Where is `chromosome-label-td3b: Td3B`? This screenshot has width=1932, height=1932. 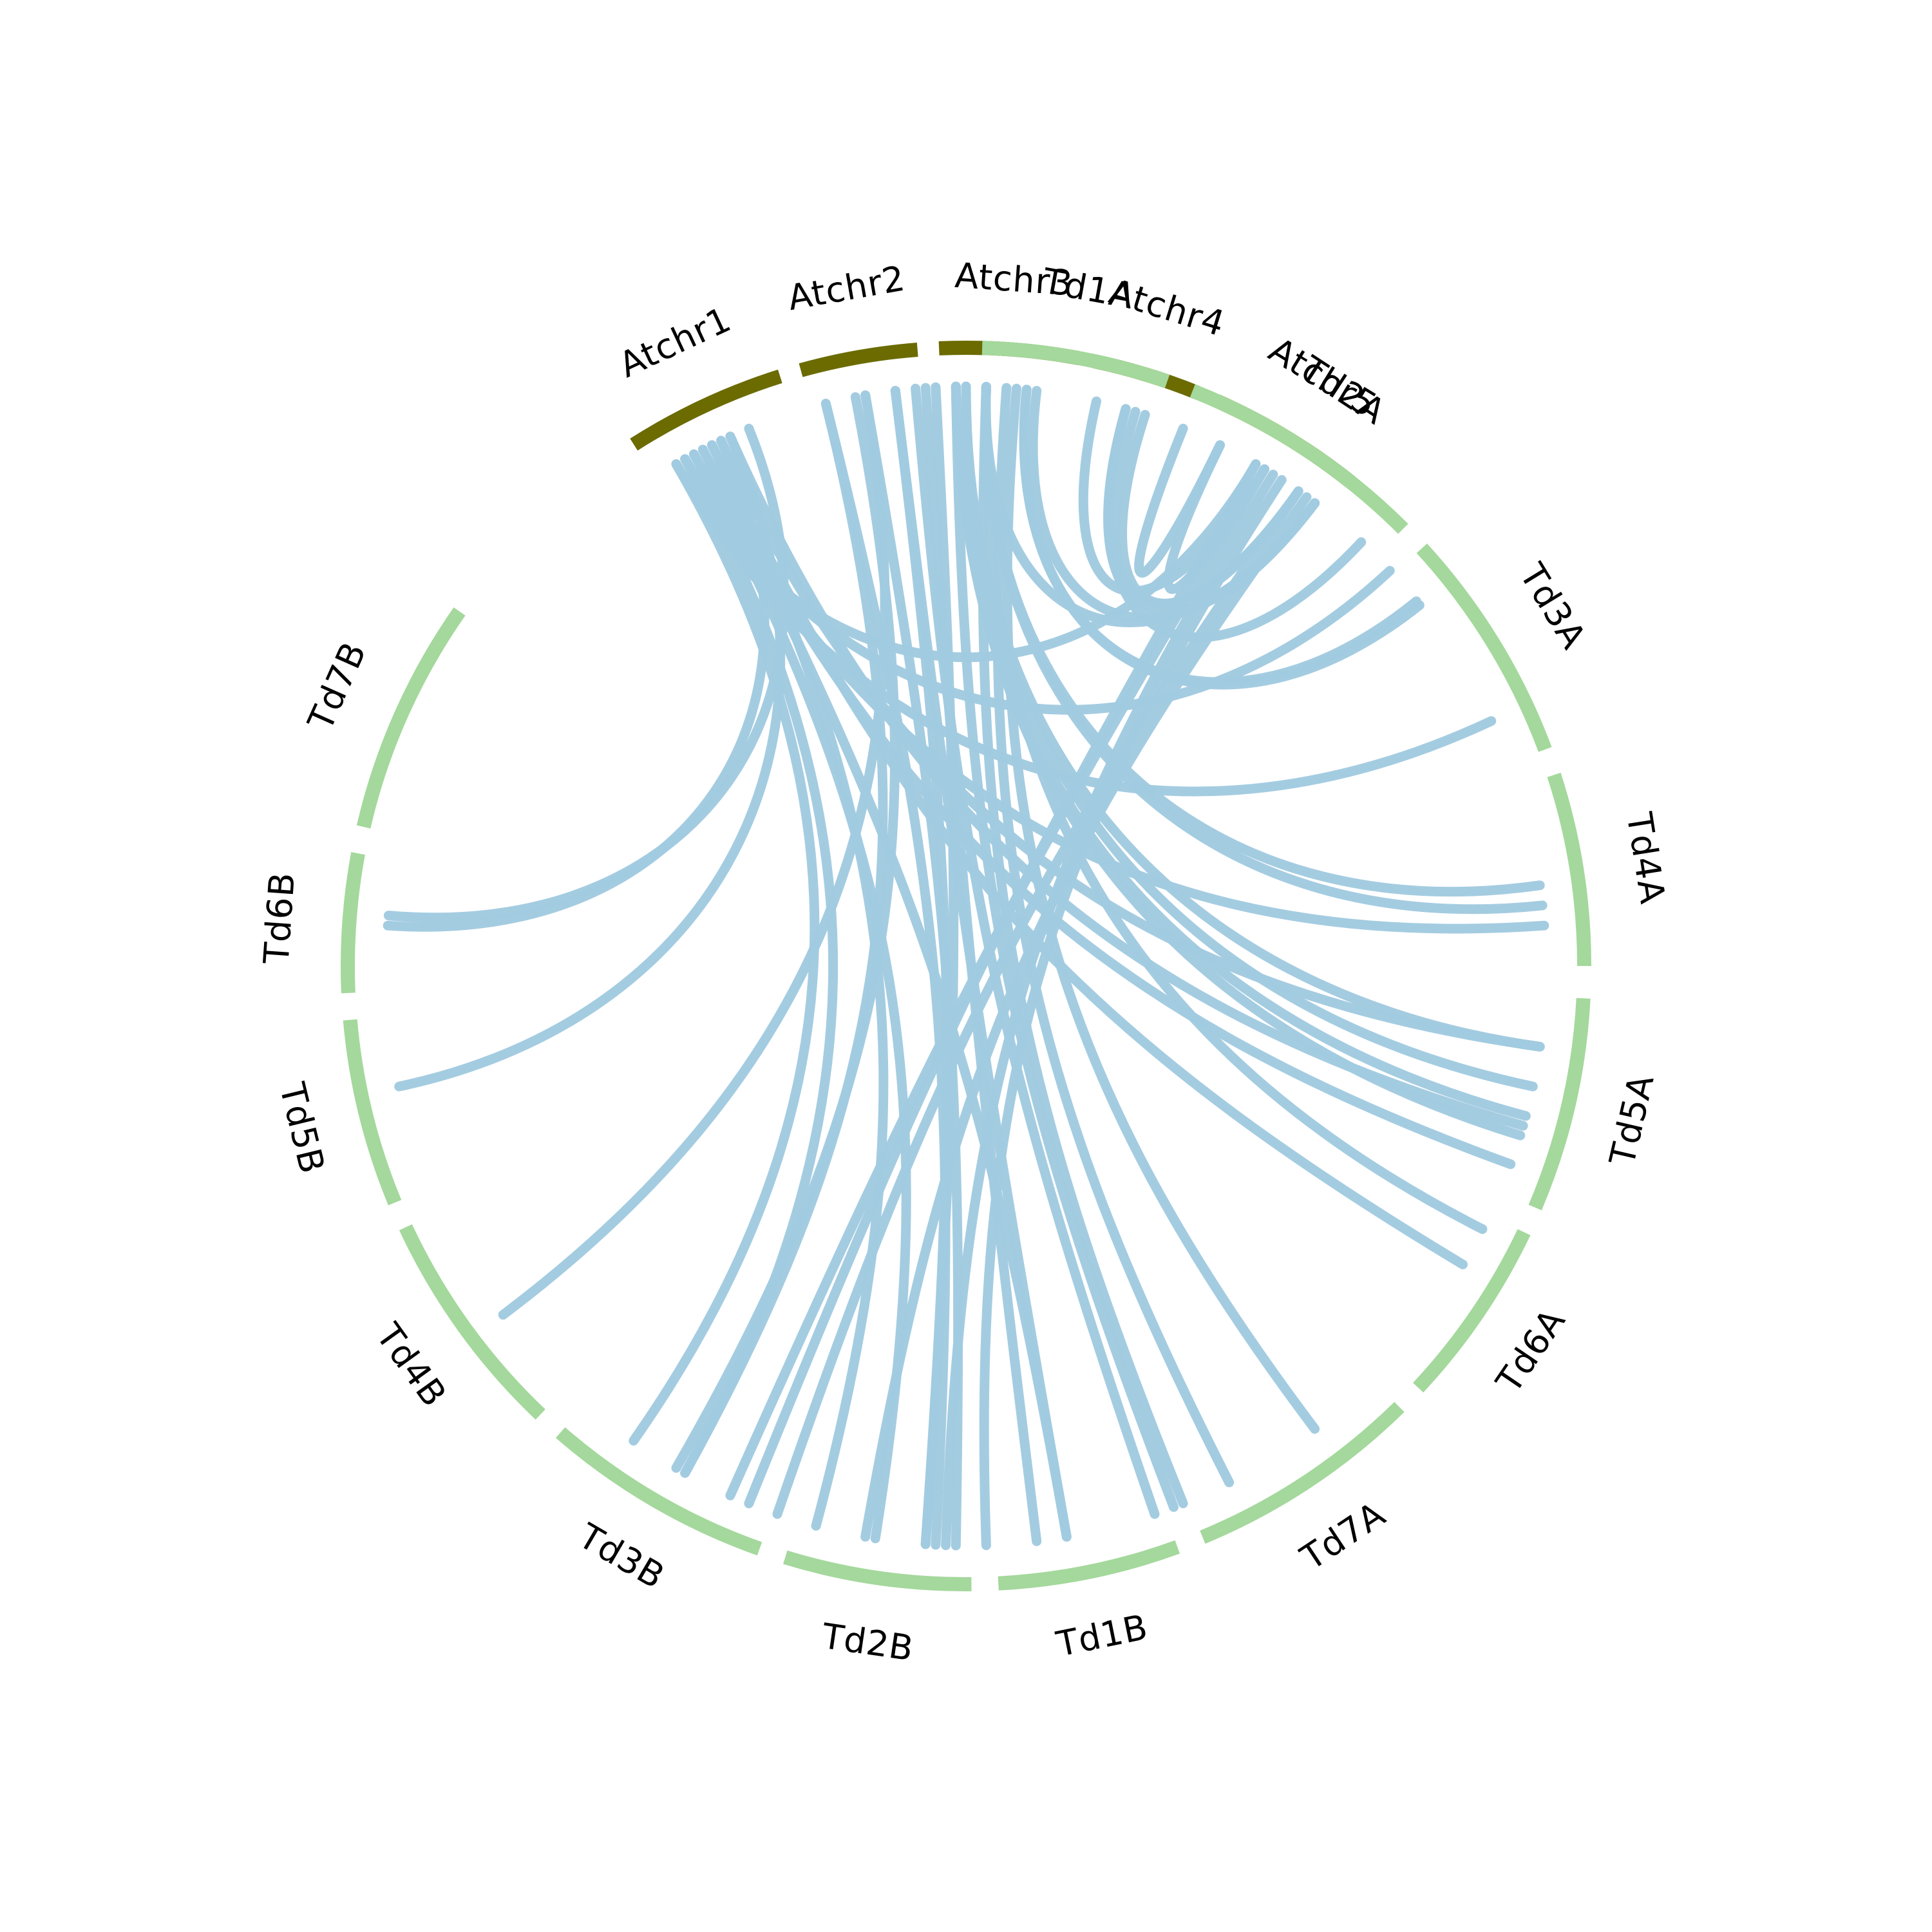 chromosome-label-td3b: Td3B is located at coordinates (621, 1556).